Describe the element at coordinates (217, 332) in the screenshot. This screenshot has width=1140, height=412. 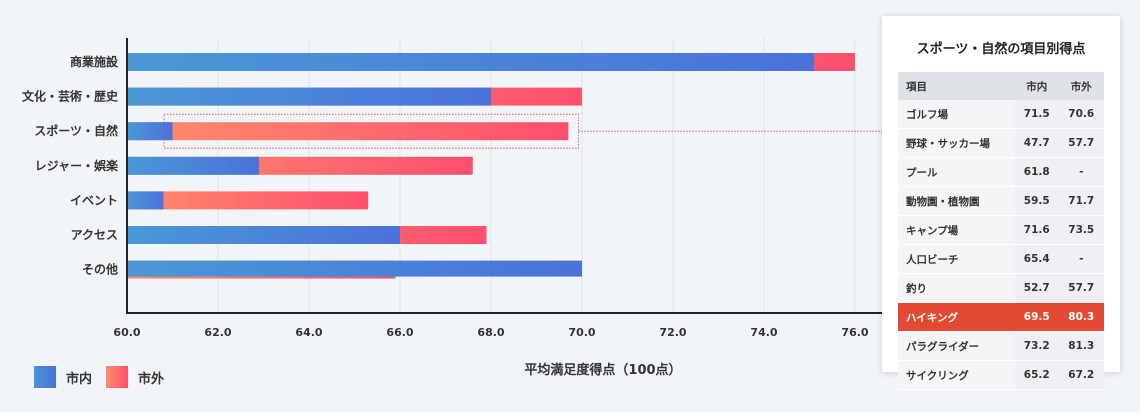
I see `x-tick-label: 62.0` at that location.